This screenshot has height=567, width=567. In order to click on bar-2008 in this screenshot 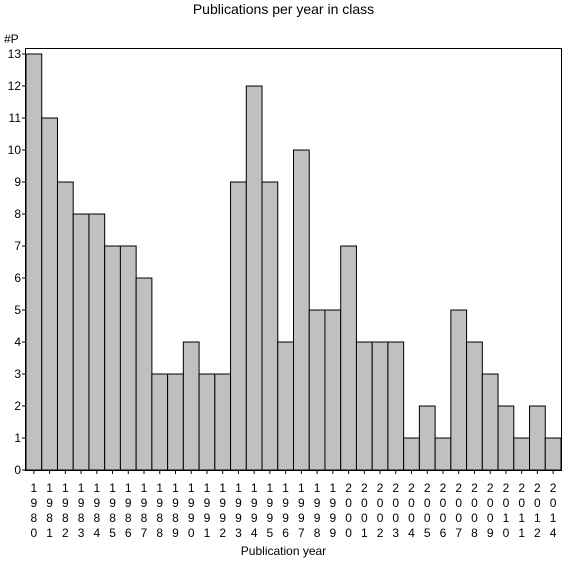, I will do `click(474, 406)`.